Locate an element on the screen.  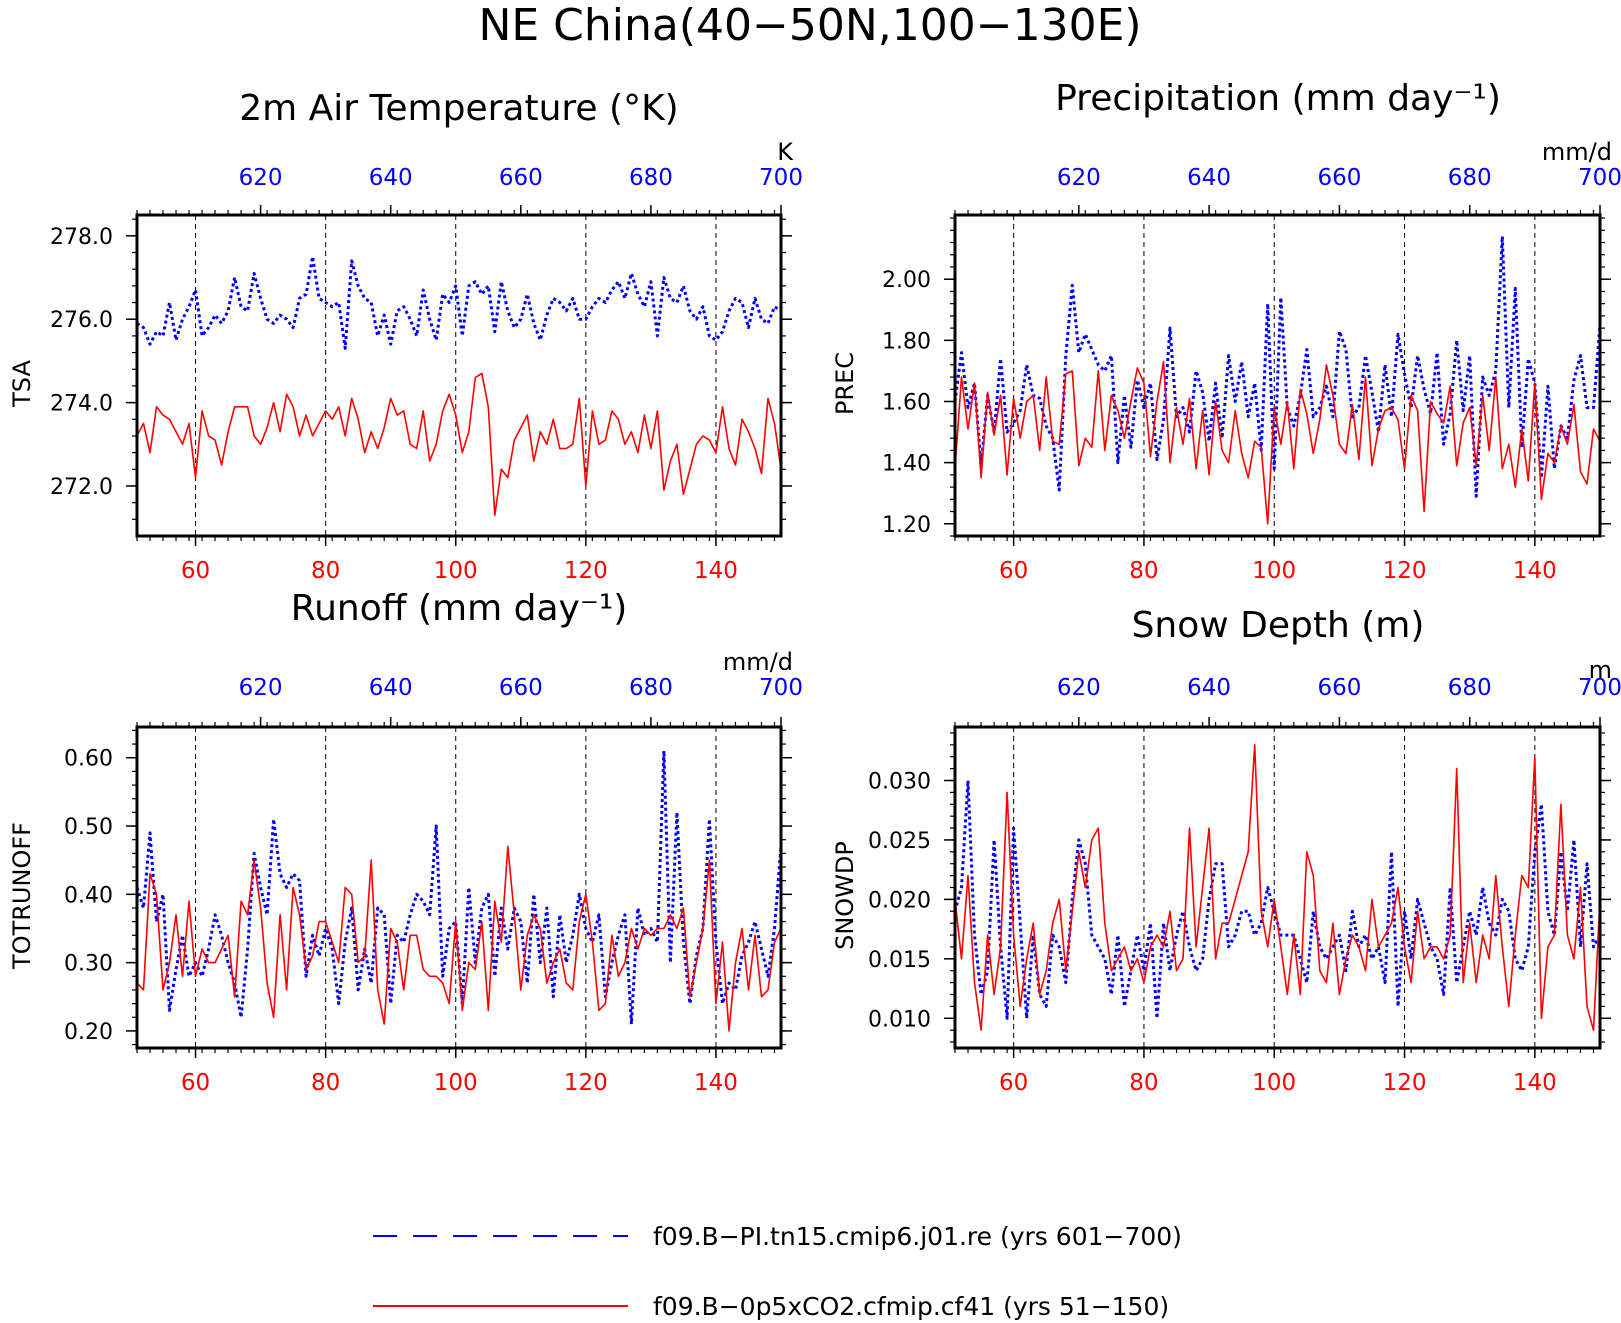
legend-pi-label: f09.B−PI.tn15.cmip6.j01.re (yrs 601−700) is located at coordinates (917, 1236).